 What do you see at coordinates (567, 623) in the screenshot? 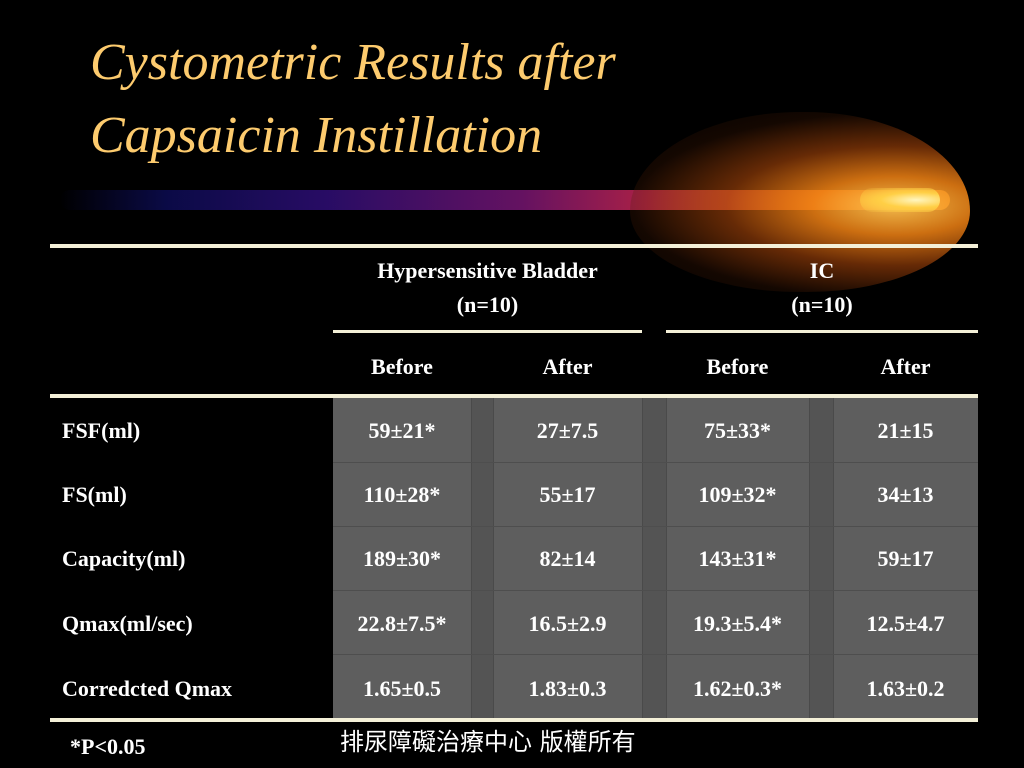
I see `table-cell: 16.5±2.9` at bounding box center [567, 623].